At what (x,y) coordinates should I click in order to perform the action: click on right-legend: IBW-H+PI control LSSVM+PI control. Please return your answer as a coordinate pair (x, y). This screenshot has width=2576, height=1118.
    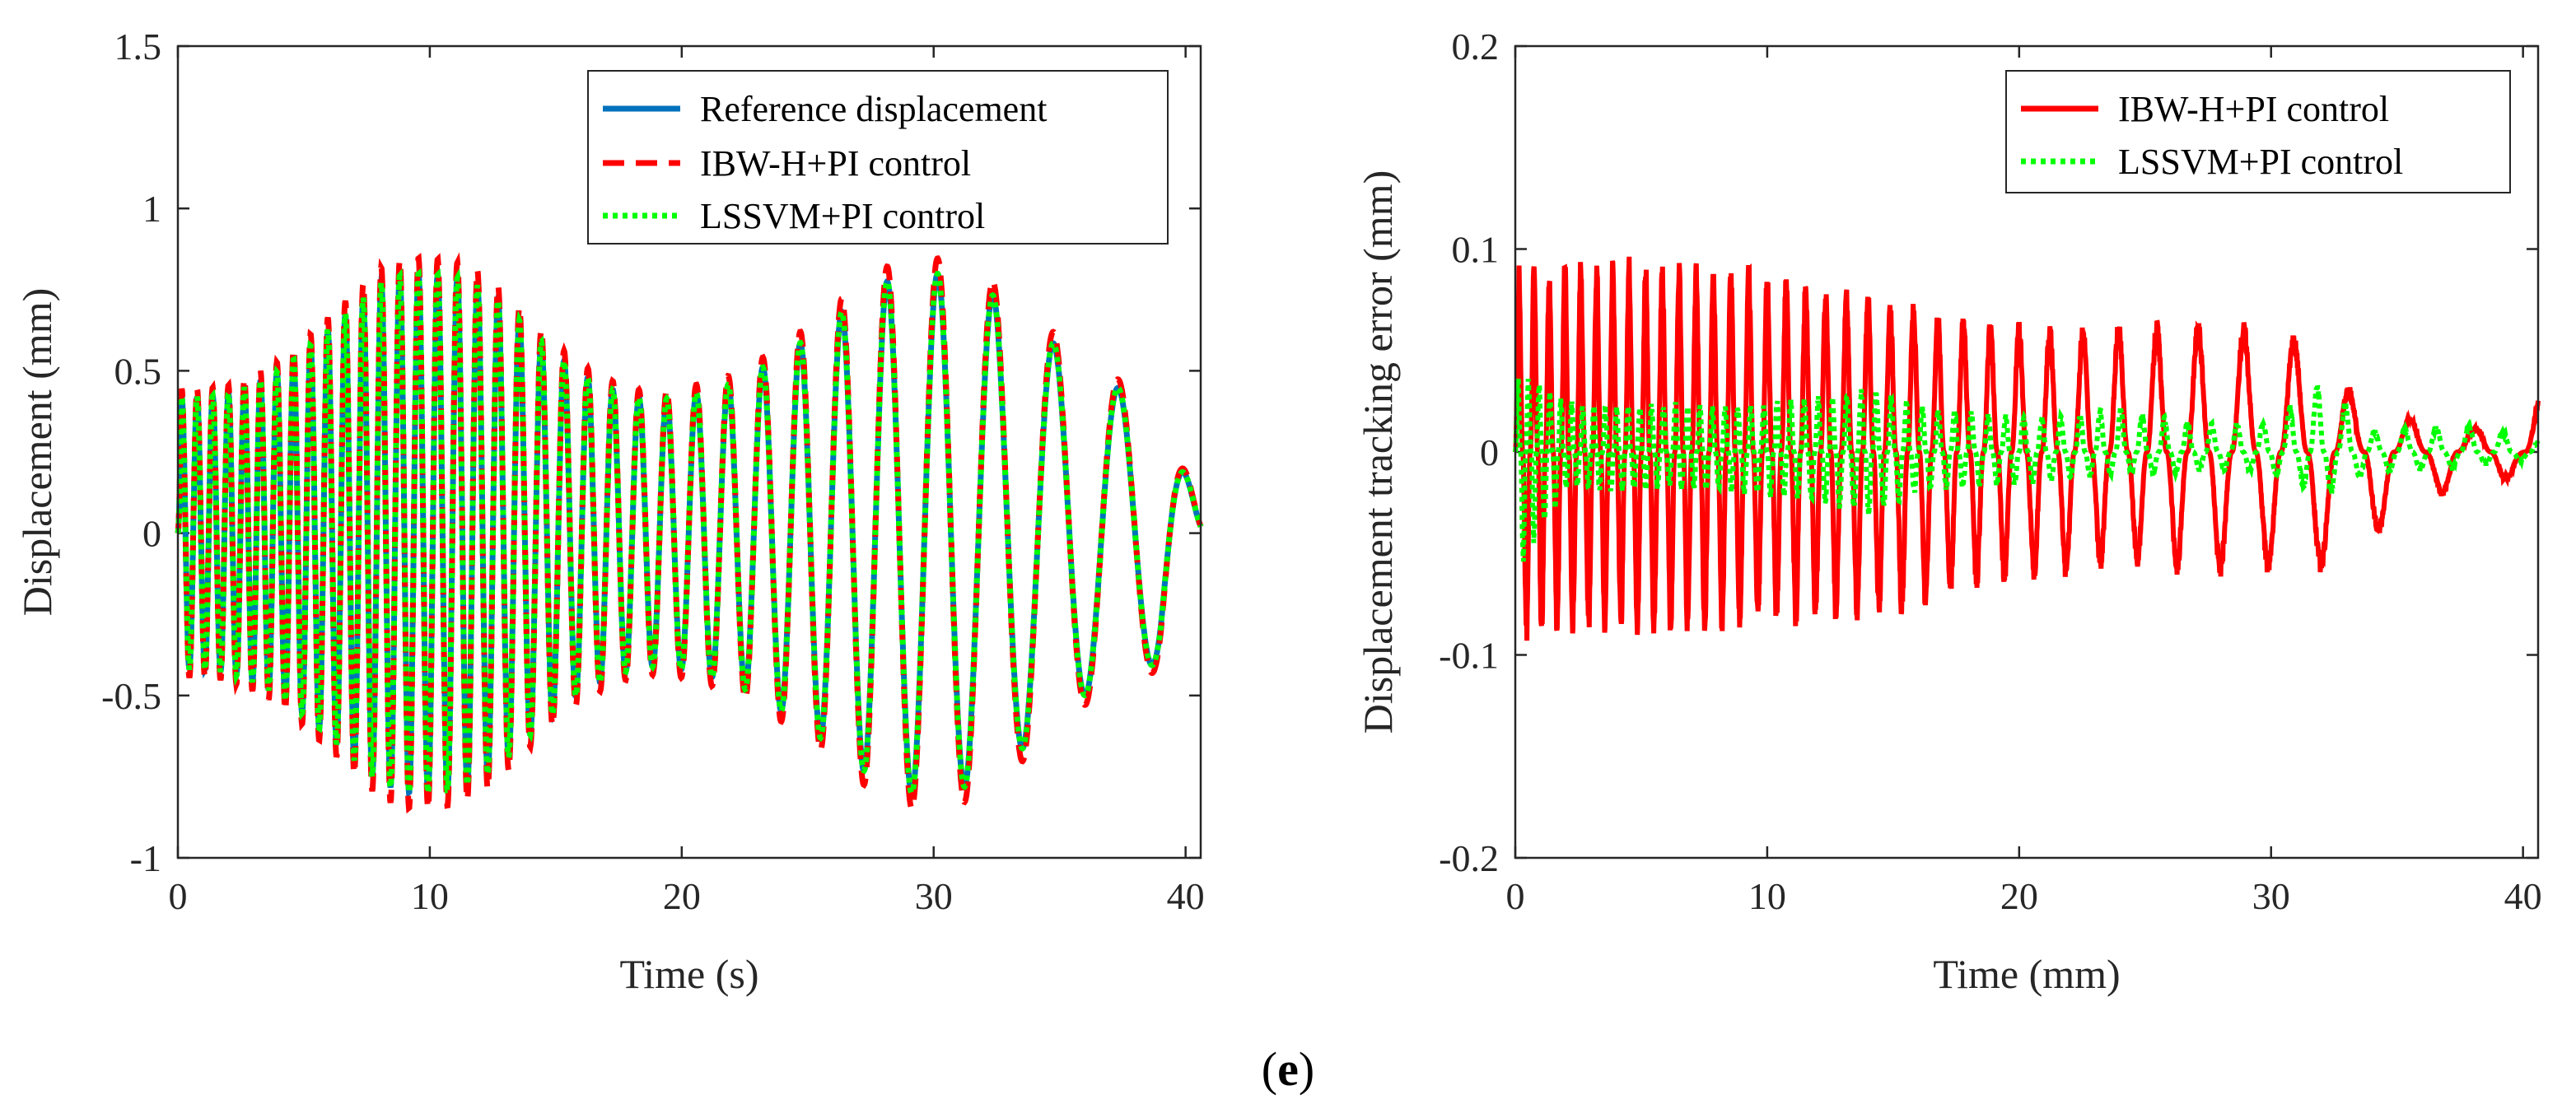
    Looking at the image, I should click on (2258, 131).